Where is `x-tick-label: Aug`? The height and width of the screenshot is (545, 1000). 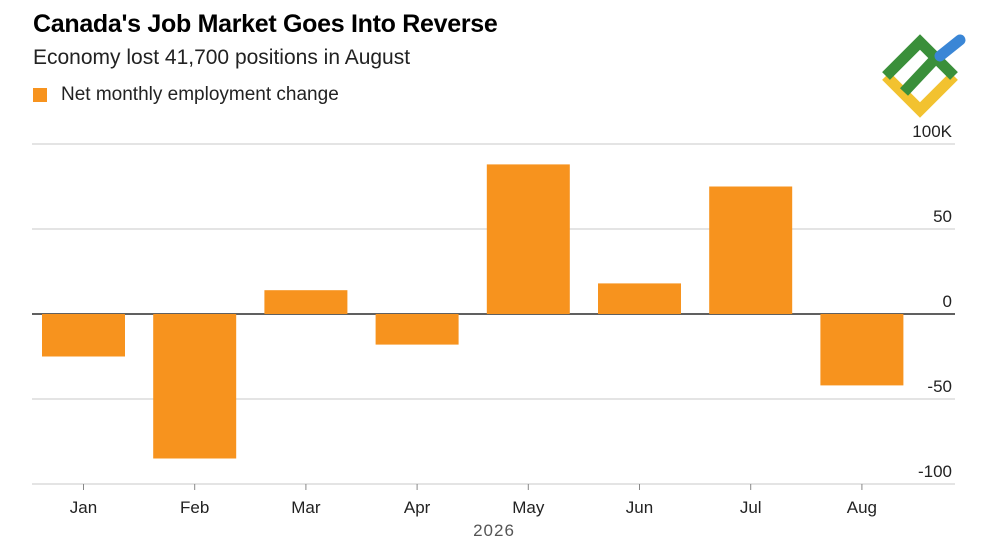
x-tick-label: Aug is located at coordinates (862, 507).